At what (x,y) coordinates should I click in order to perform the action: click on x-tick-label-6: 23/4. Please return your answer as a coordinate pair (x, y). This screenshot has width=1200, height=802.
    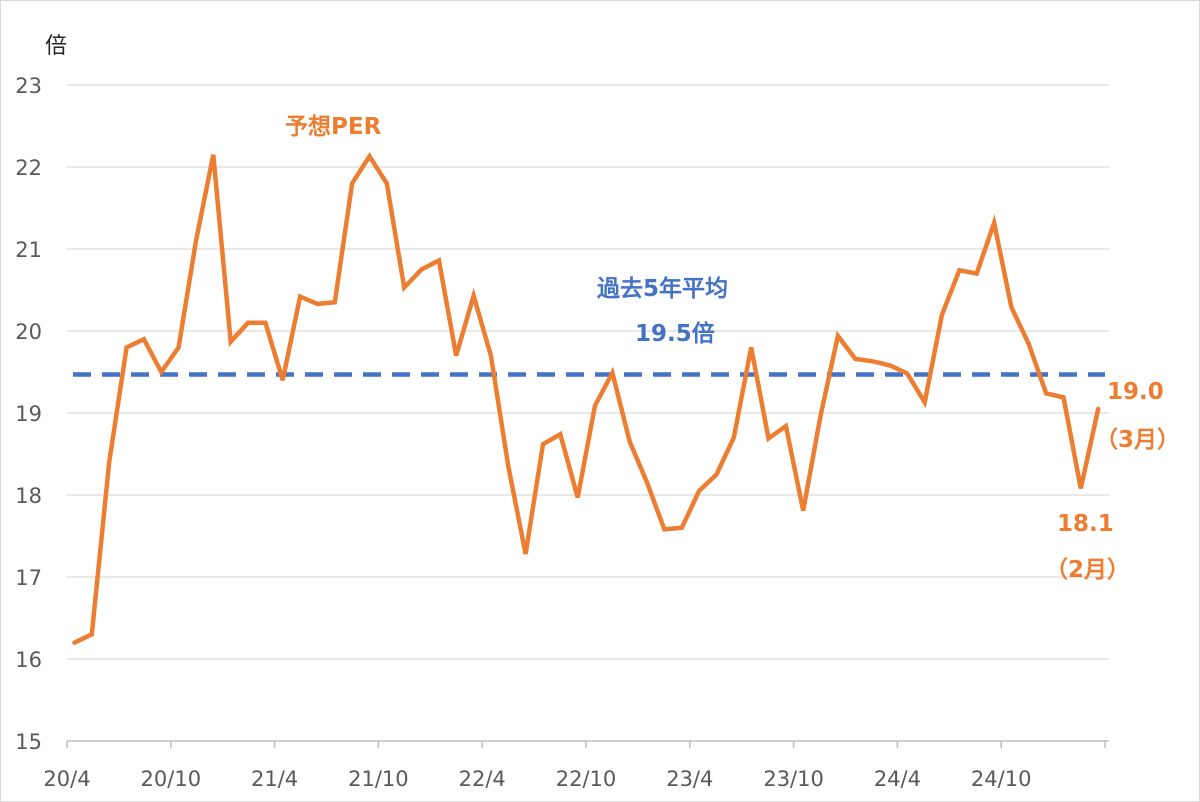
    Looking at the image, I should click on (689, 779).